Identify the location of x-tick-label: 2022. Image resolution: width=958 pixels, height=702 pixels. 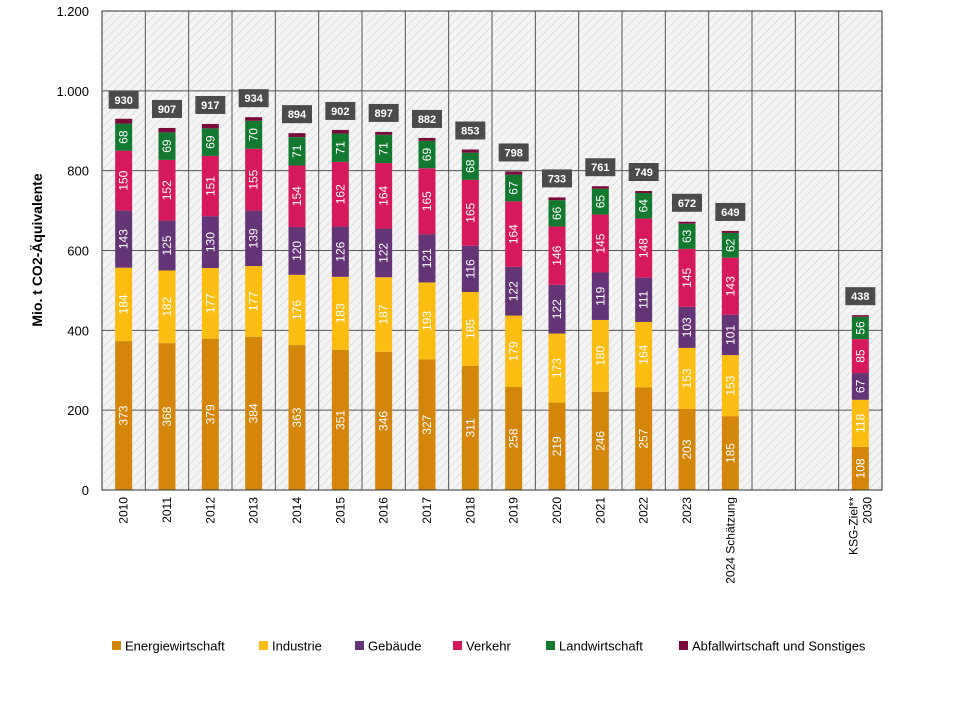
(644, 510).